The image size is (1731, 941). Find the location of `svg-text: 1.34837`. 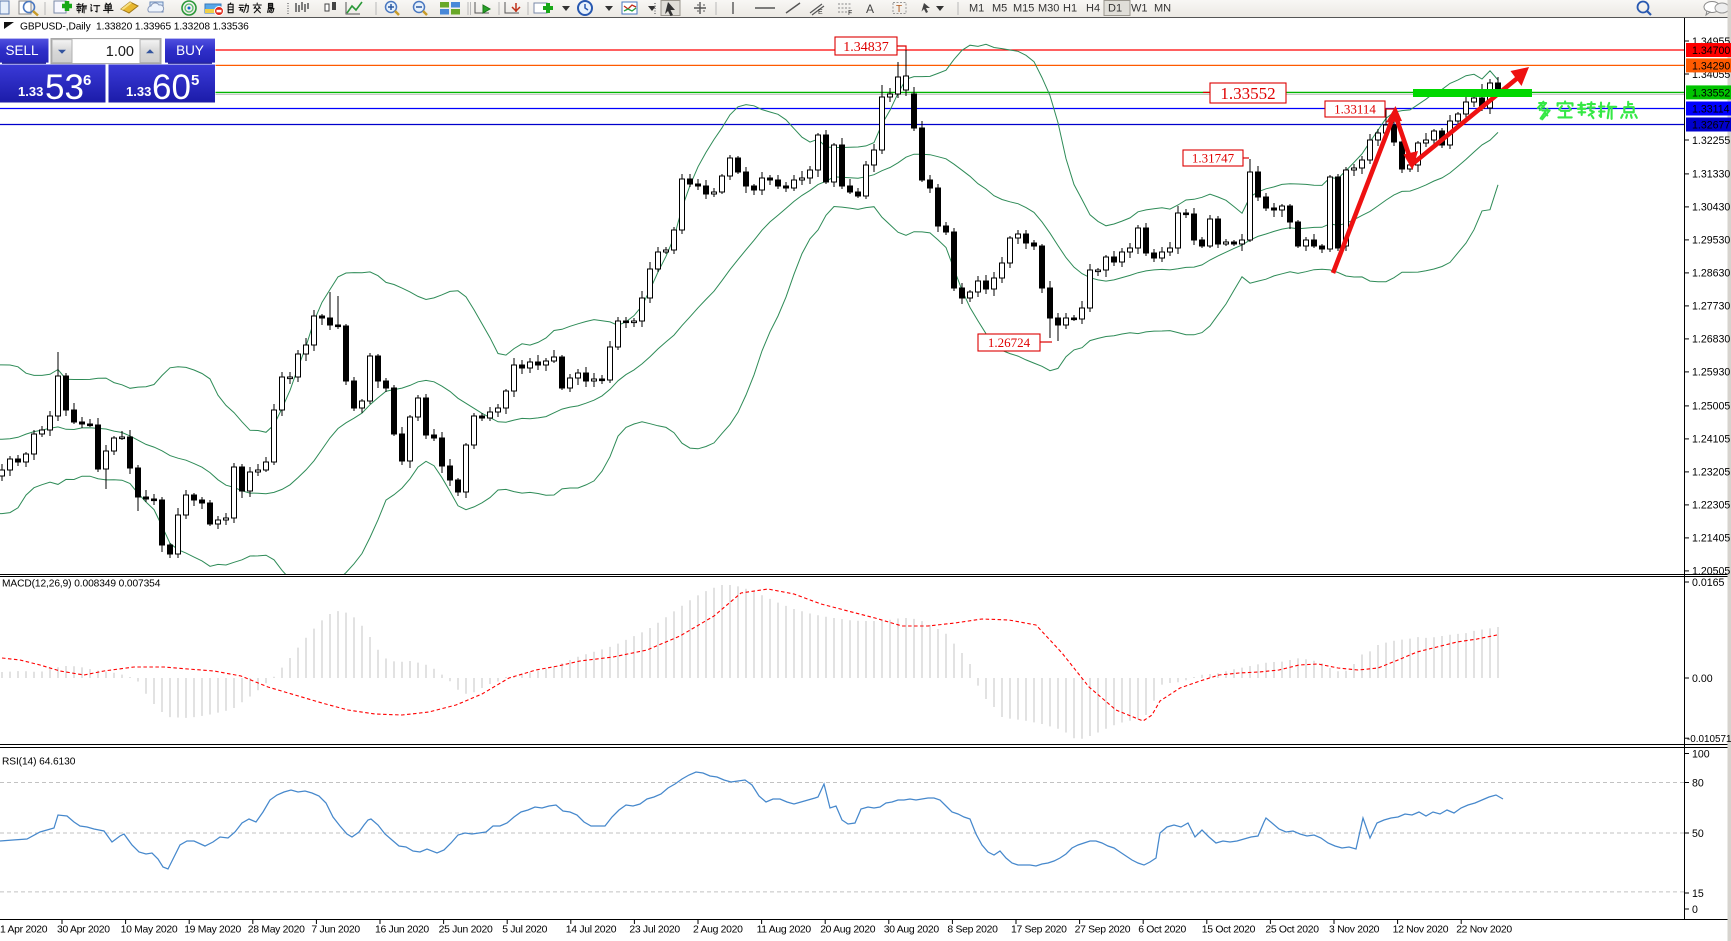

svg-text: 1.34837 is located at coordinates (866, 47).